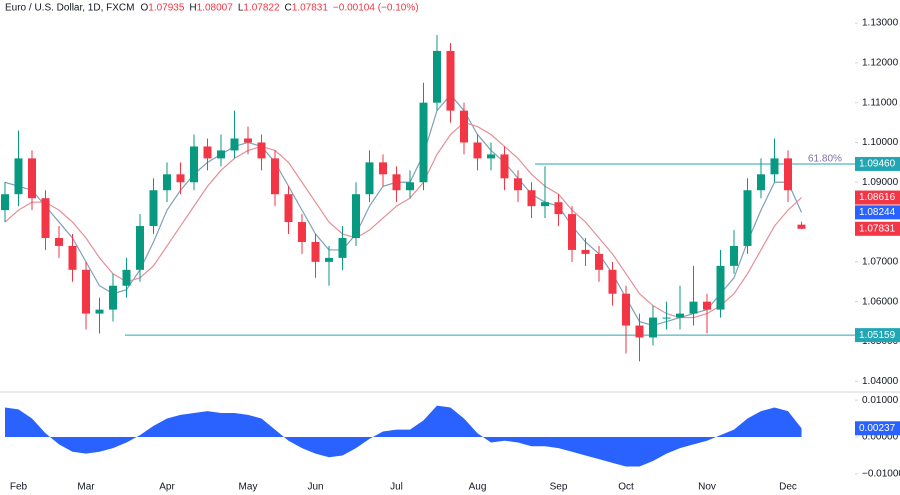  Describe the element at coordinates (880, 23) in the screenshot. I see `y-tick-label: 1.13000` at that location.